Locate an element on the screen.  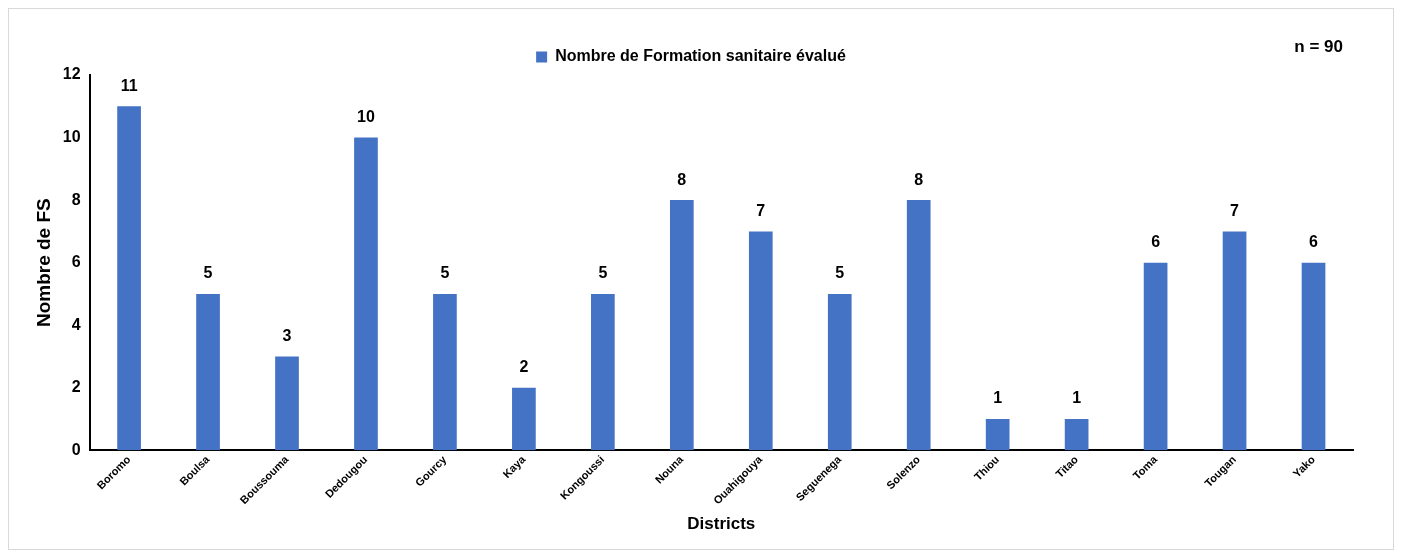
y-tick-label: 12 is located at coordinates (71, 74).